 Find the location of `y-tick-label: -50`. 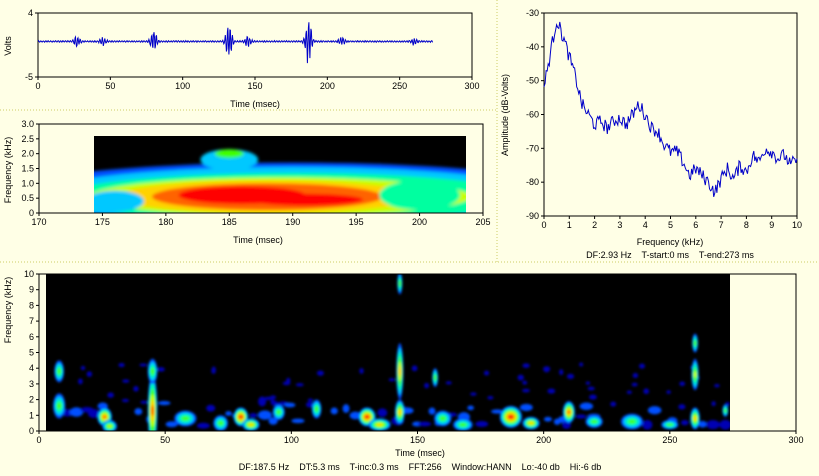

y-tick-label: -50 is located at coordinates (532, 81).